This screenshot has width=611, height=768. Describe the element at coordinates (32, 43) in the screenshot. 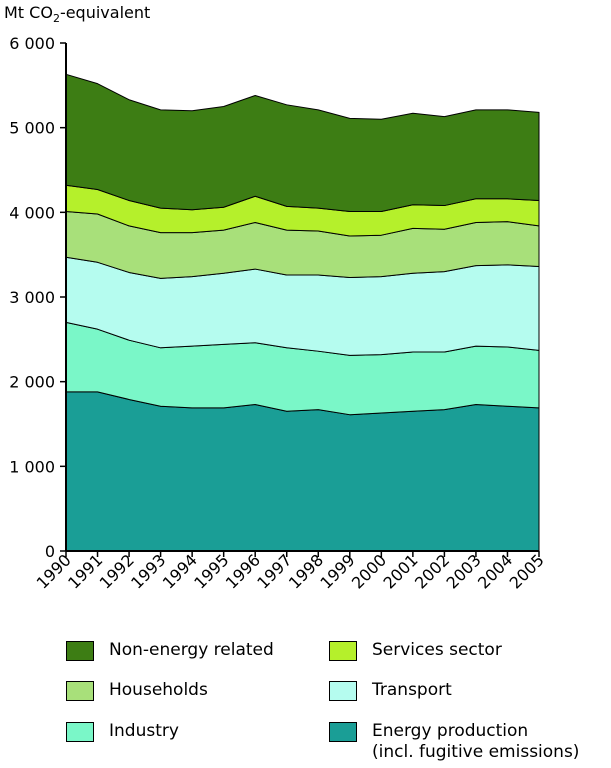

I see `y-tick-label: 6 000` at that location.